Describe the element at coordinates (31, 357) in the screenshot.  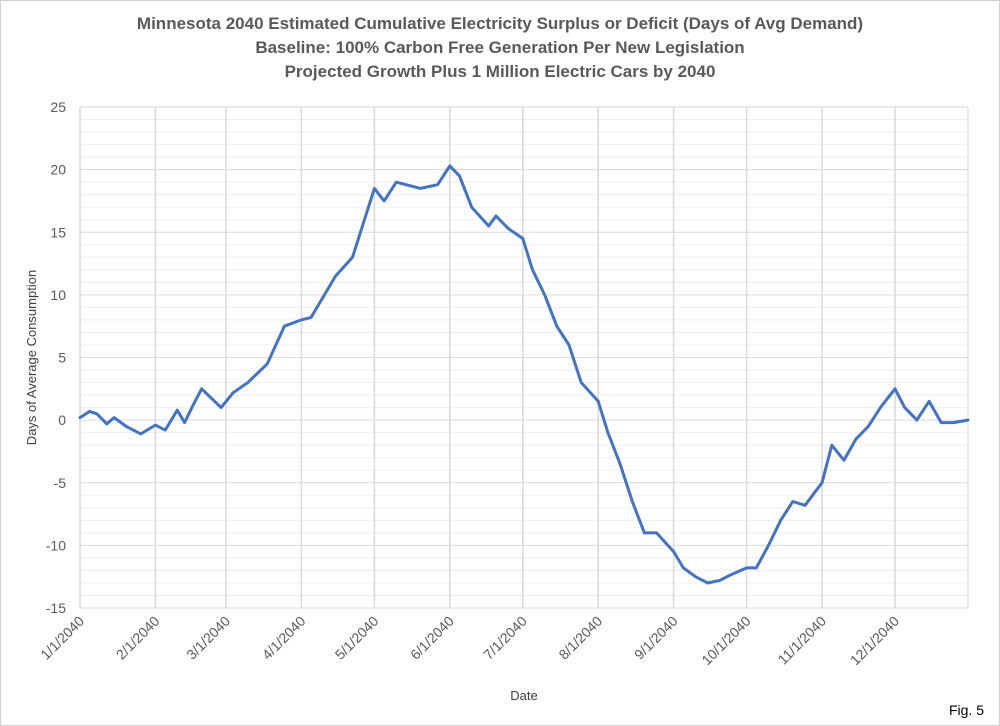
I see `y-axis-label: Days of Average Consumption` at that location.